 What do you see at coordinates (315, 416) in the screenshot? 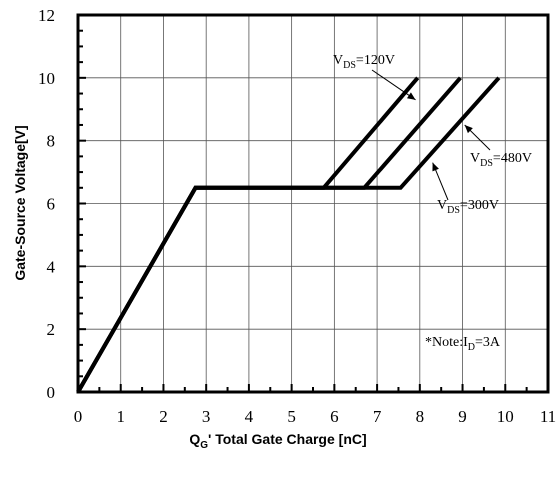
I see `x-tick-labels: 0 1 2 3 4 5 6 7 8 9 10 11` at bounding box center [315, 416].